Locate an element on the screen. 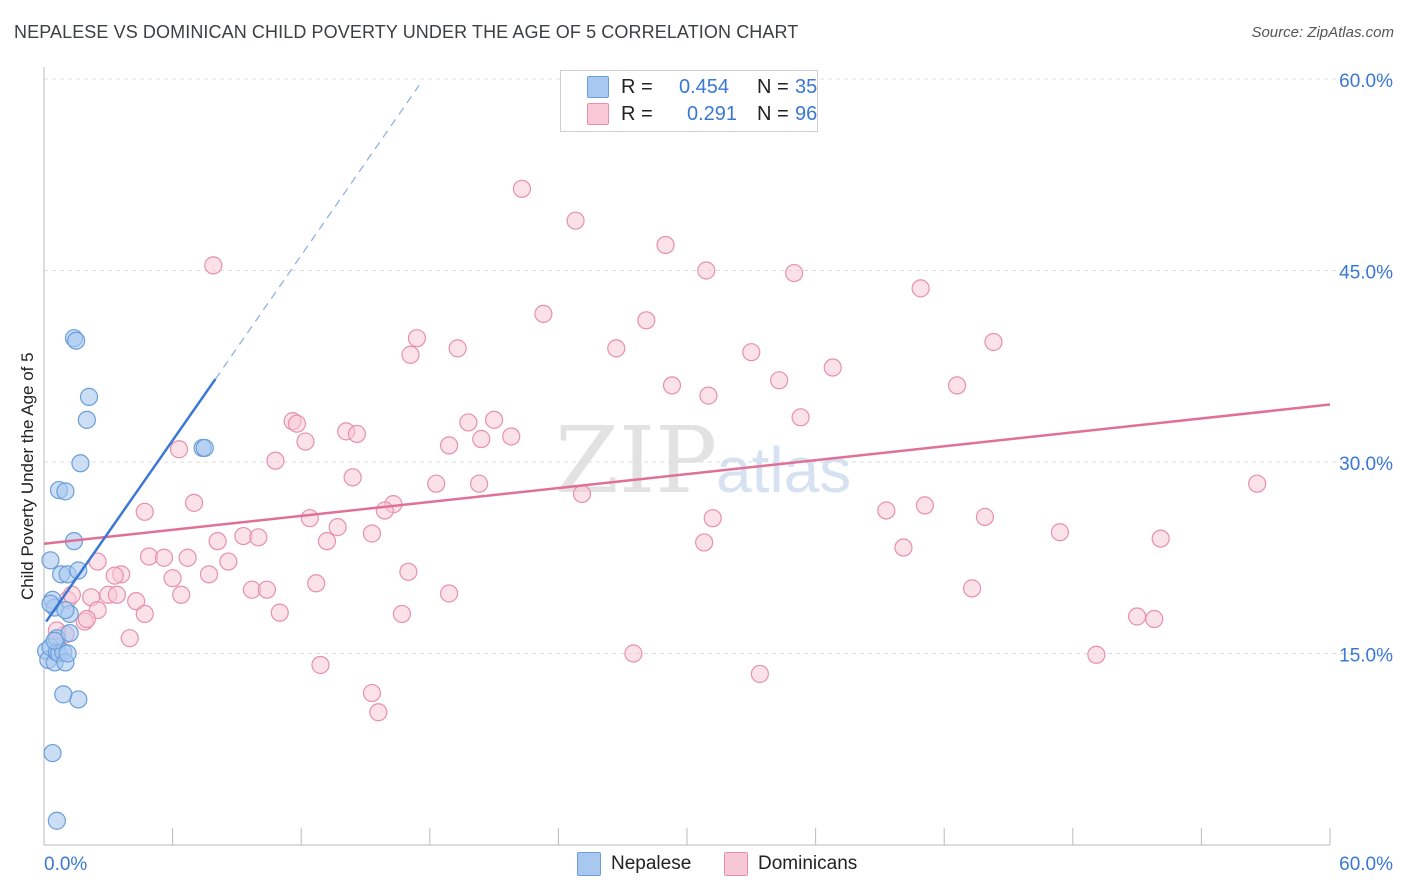 The image size is (1406, 892). dominicans-legend-swatch is located at coordinates (736, 864).